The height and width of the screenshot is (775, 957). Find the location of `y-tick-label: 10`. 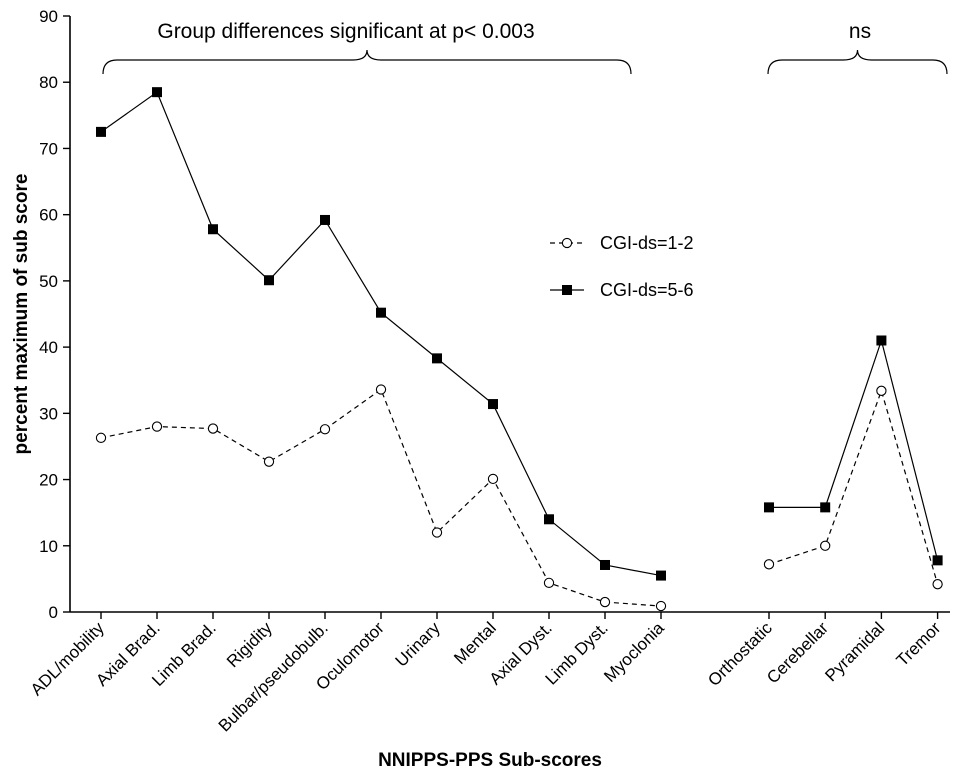

y-tick-label: 10 is located at coordinates (48, 546).